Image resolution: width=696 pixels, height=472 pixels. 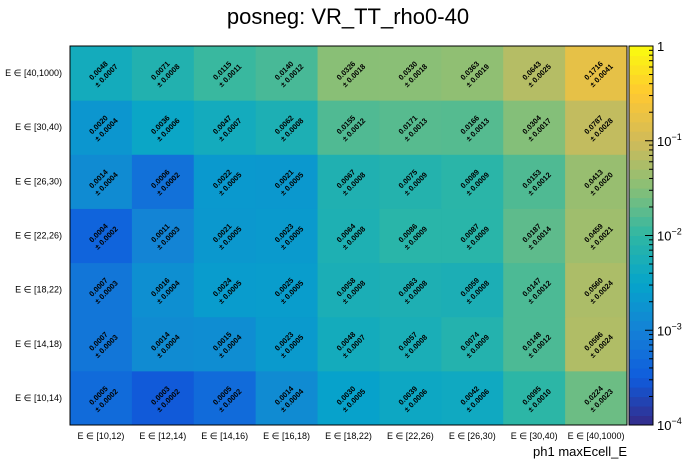 What do you see at coordinates (410, 436) in the screenshot?
I see `x-tick-label: E ∈ [22,26)` at bounding box center [410, 436].